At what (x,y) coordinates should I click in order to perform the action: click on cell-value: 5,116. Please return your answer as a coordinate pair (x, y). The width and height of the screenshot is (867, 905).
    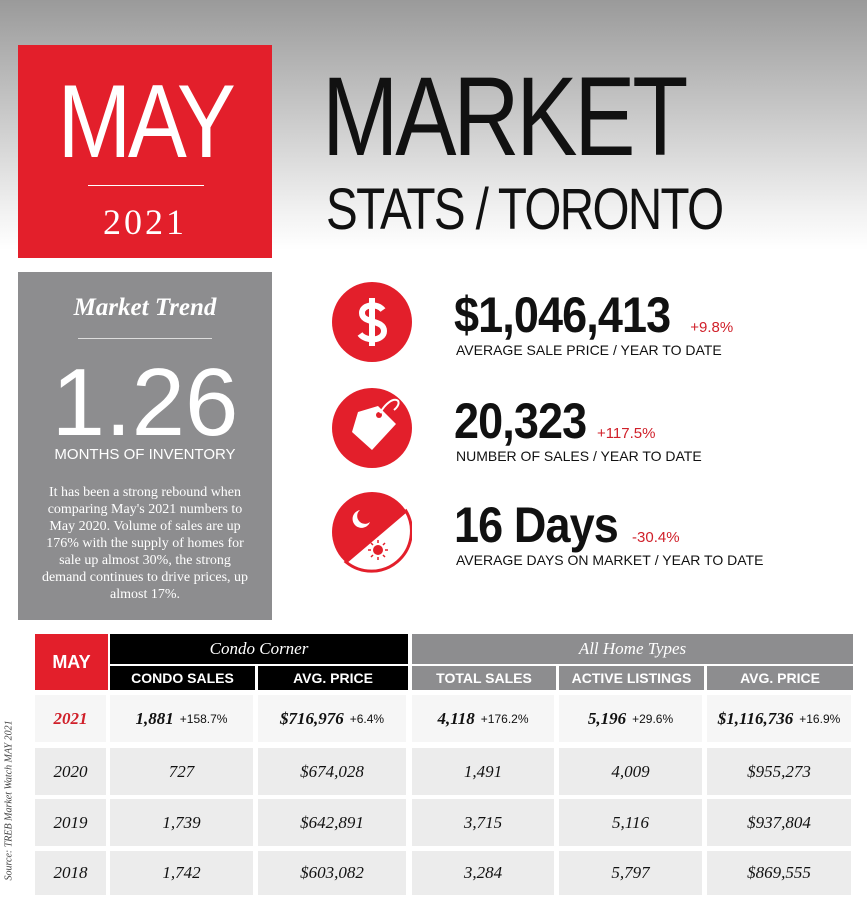
    Looking at the image, I should click on (630, 822).